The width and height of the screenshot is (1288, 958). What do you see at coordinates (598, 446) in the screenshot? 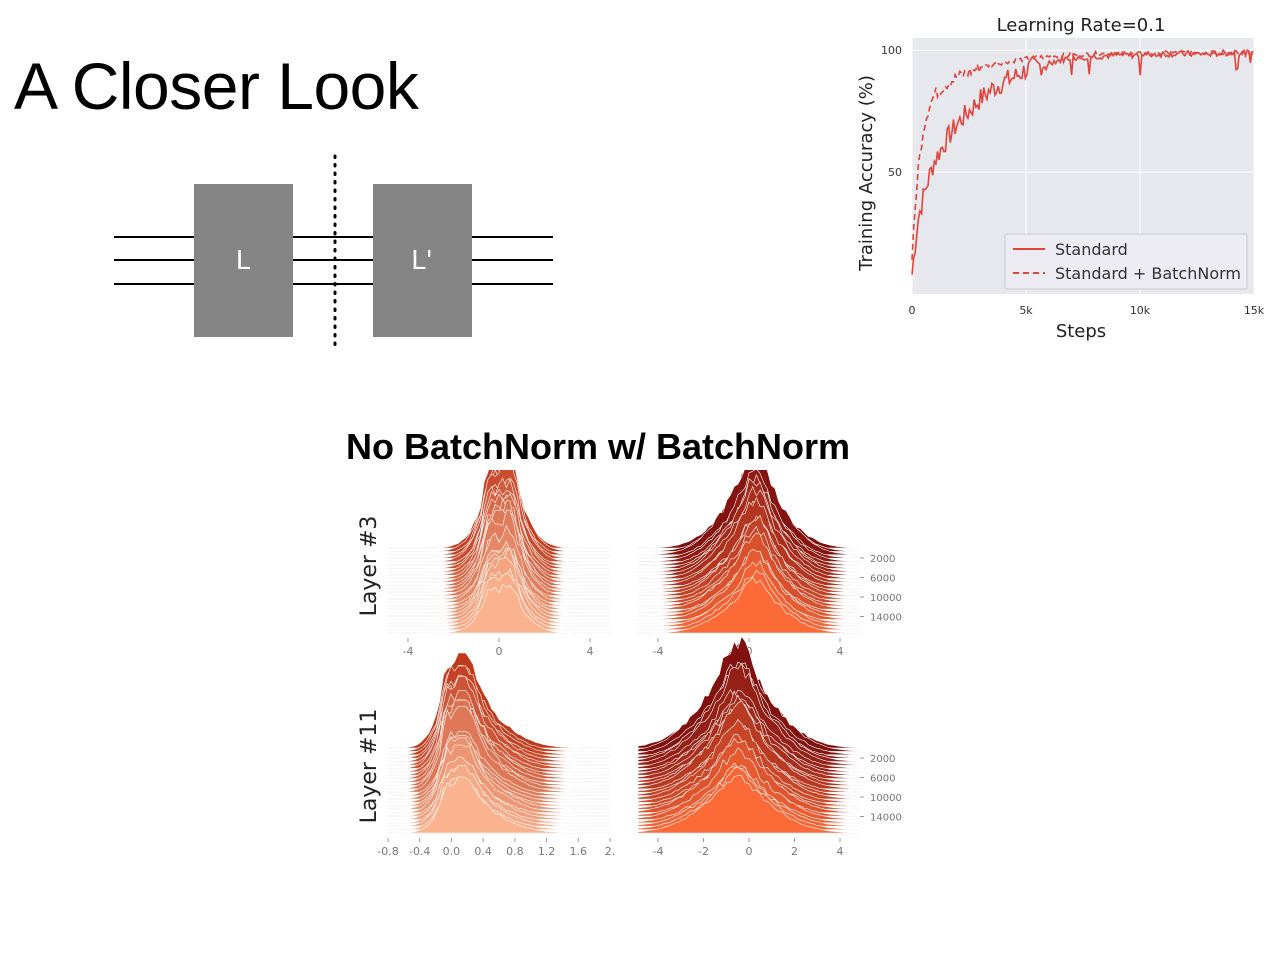
I see `distribution-title: No BatchNorm w/ BatchNorm` at bounding box center [598, 446].